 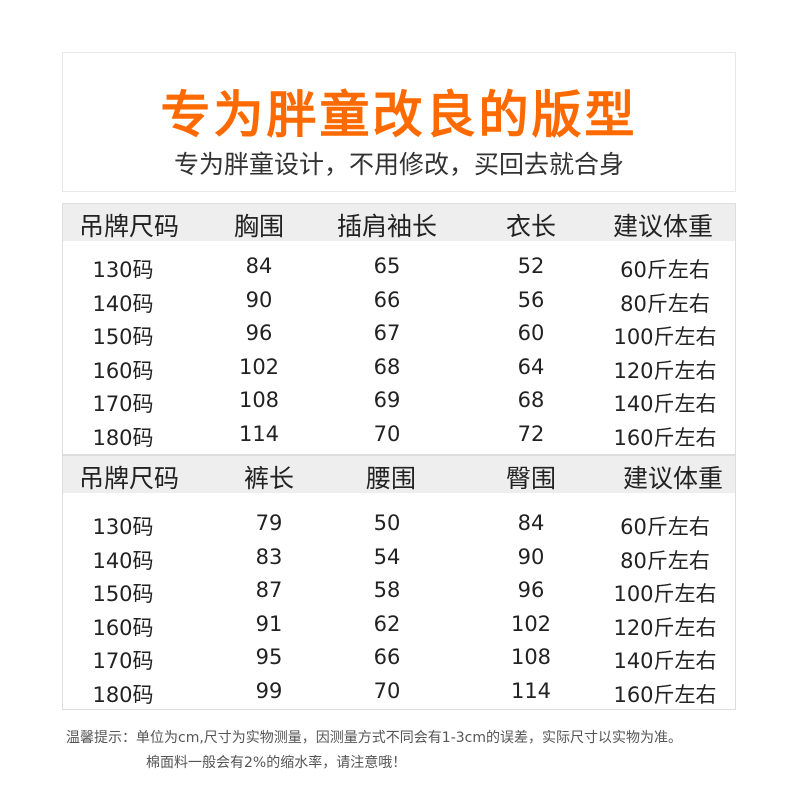 I want to click on table-row: 160码 91 62 102 120斤左右, so click(x=399, y=627).